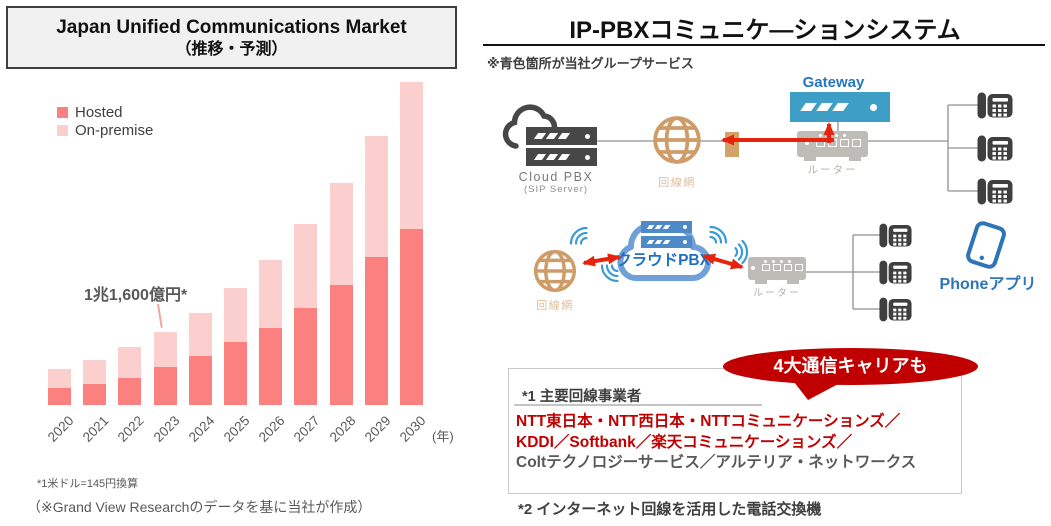  I want to click on router-icon-mid, so click(777, 270).